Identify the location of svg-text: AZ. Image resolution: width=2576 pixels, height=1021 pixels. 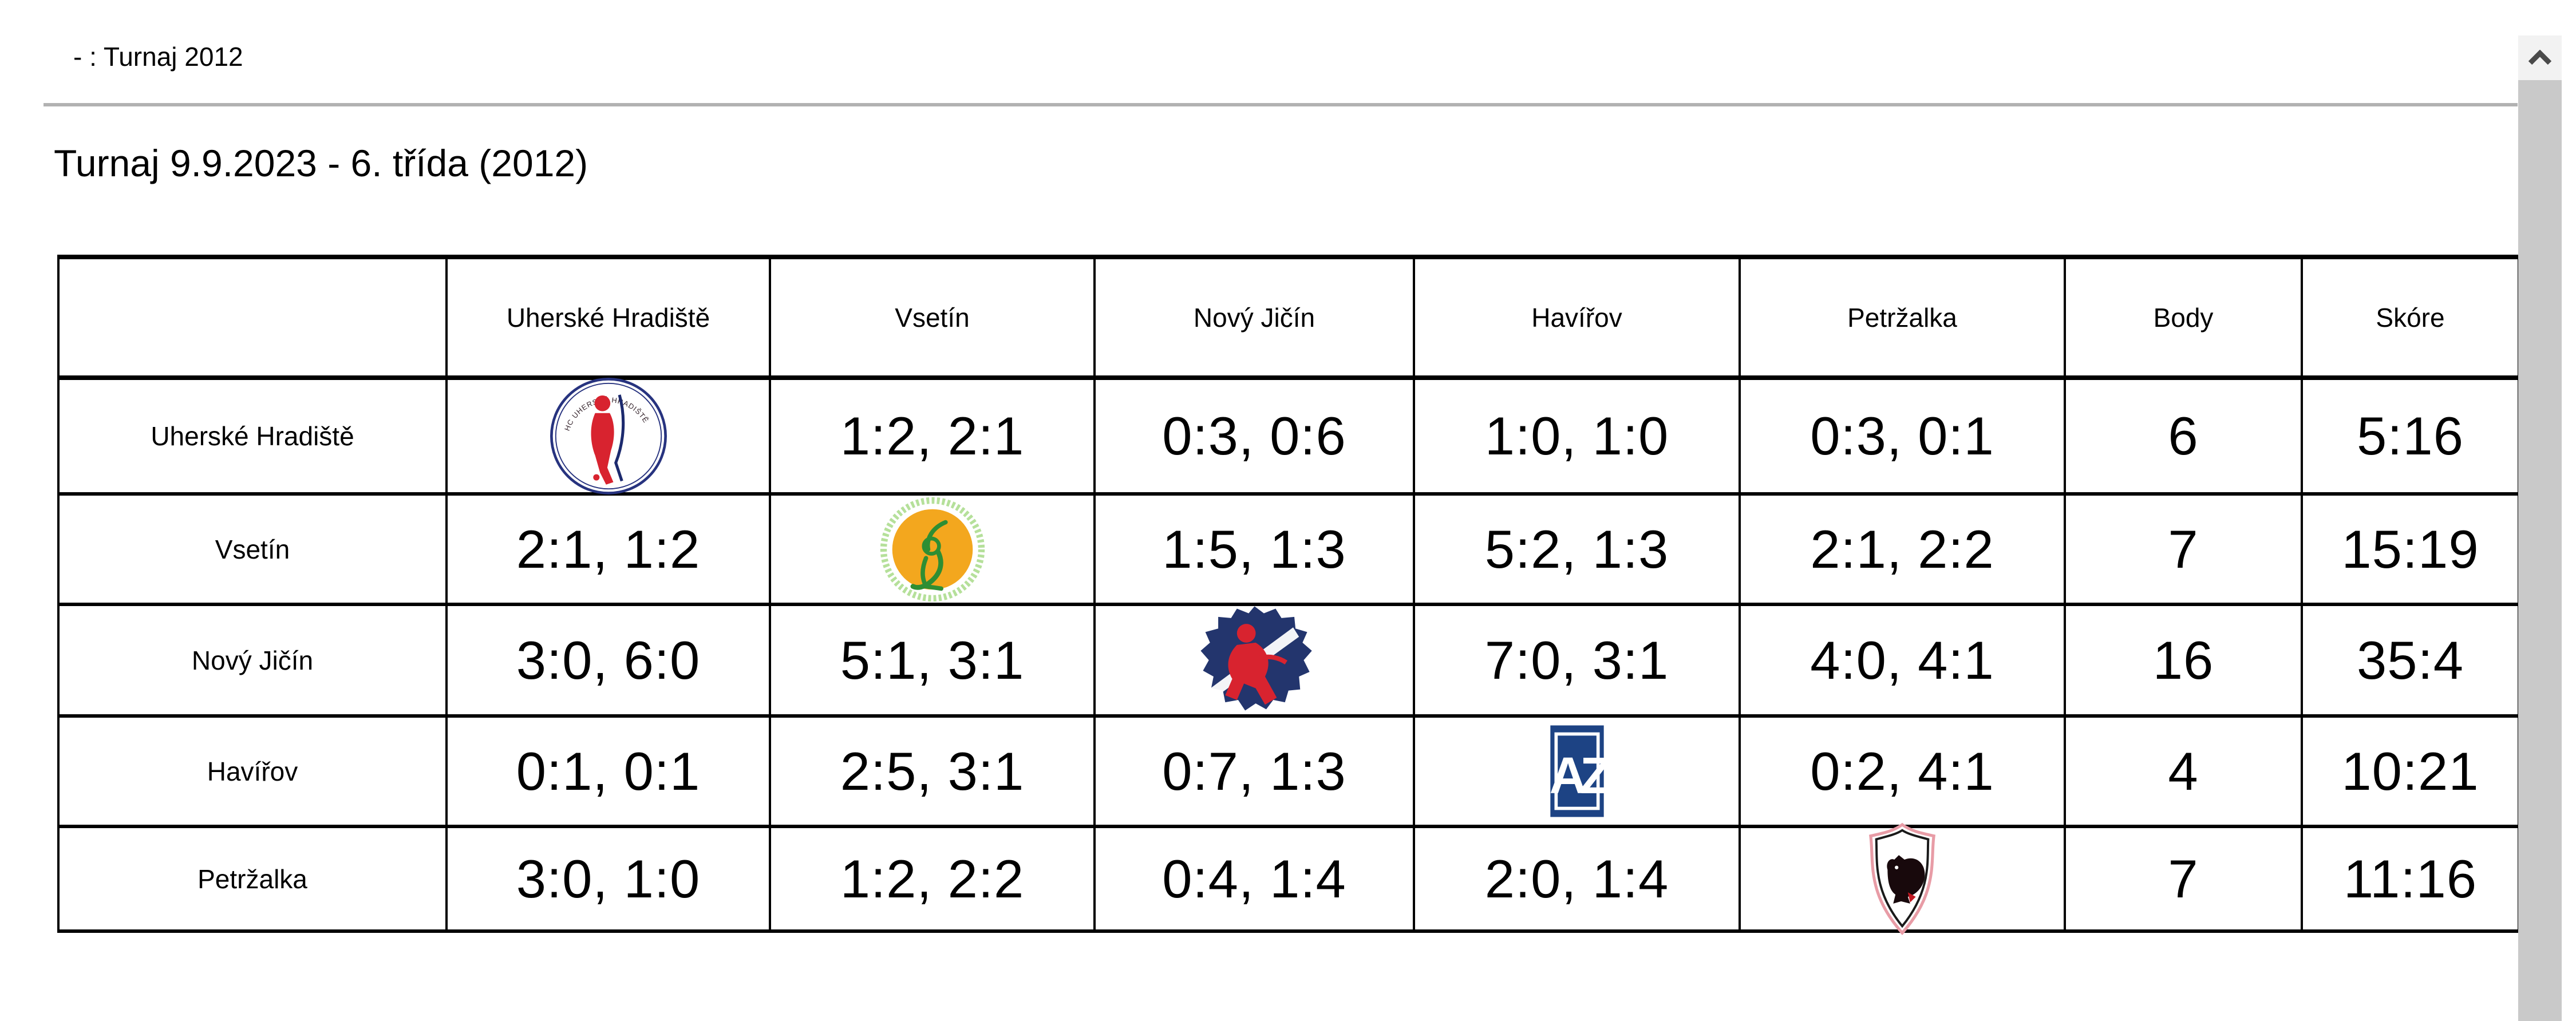
(1577, 776).